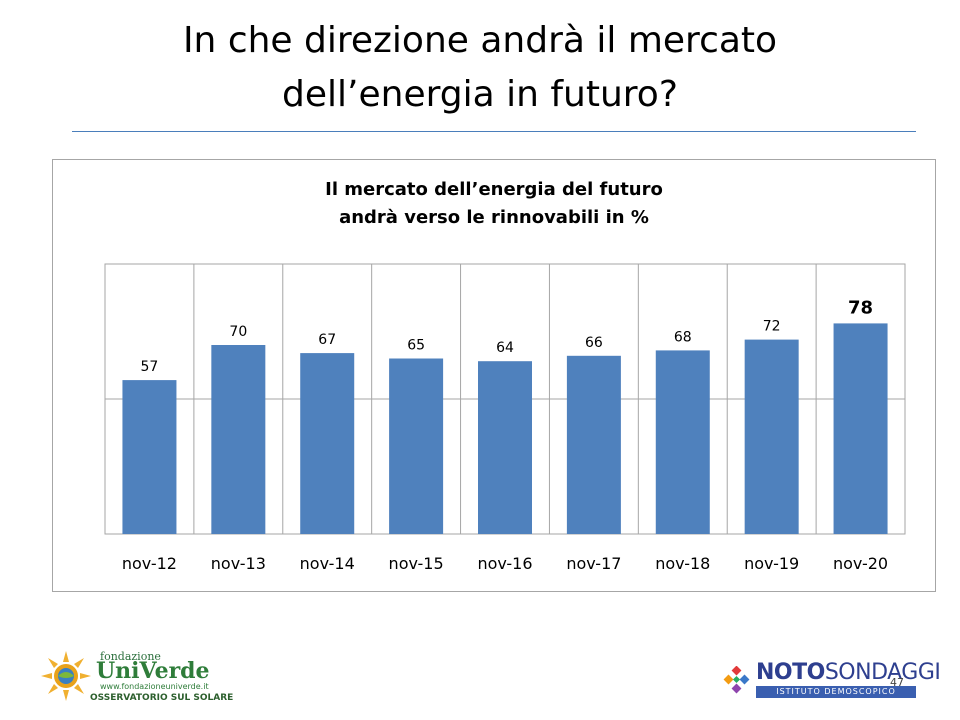  I want to click on title-divider, so click(494, 131).